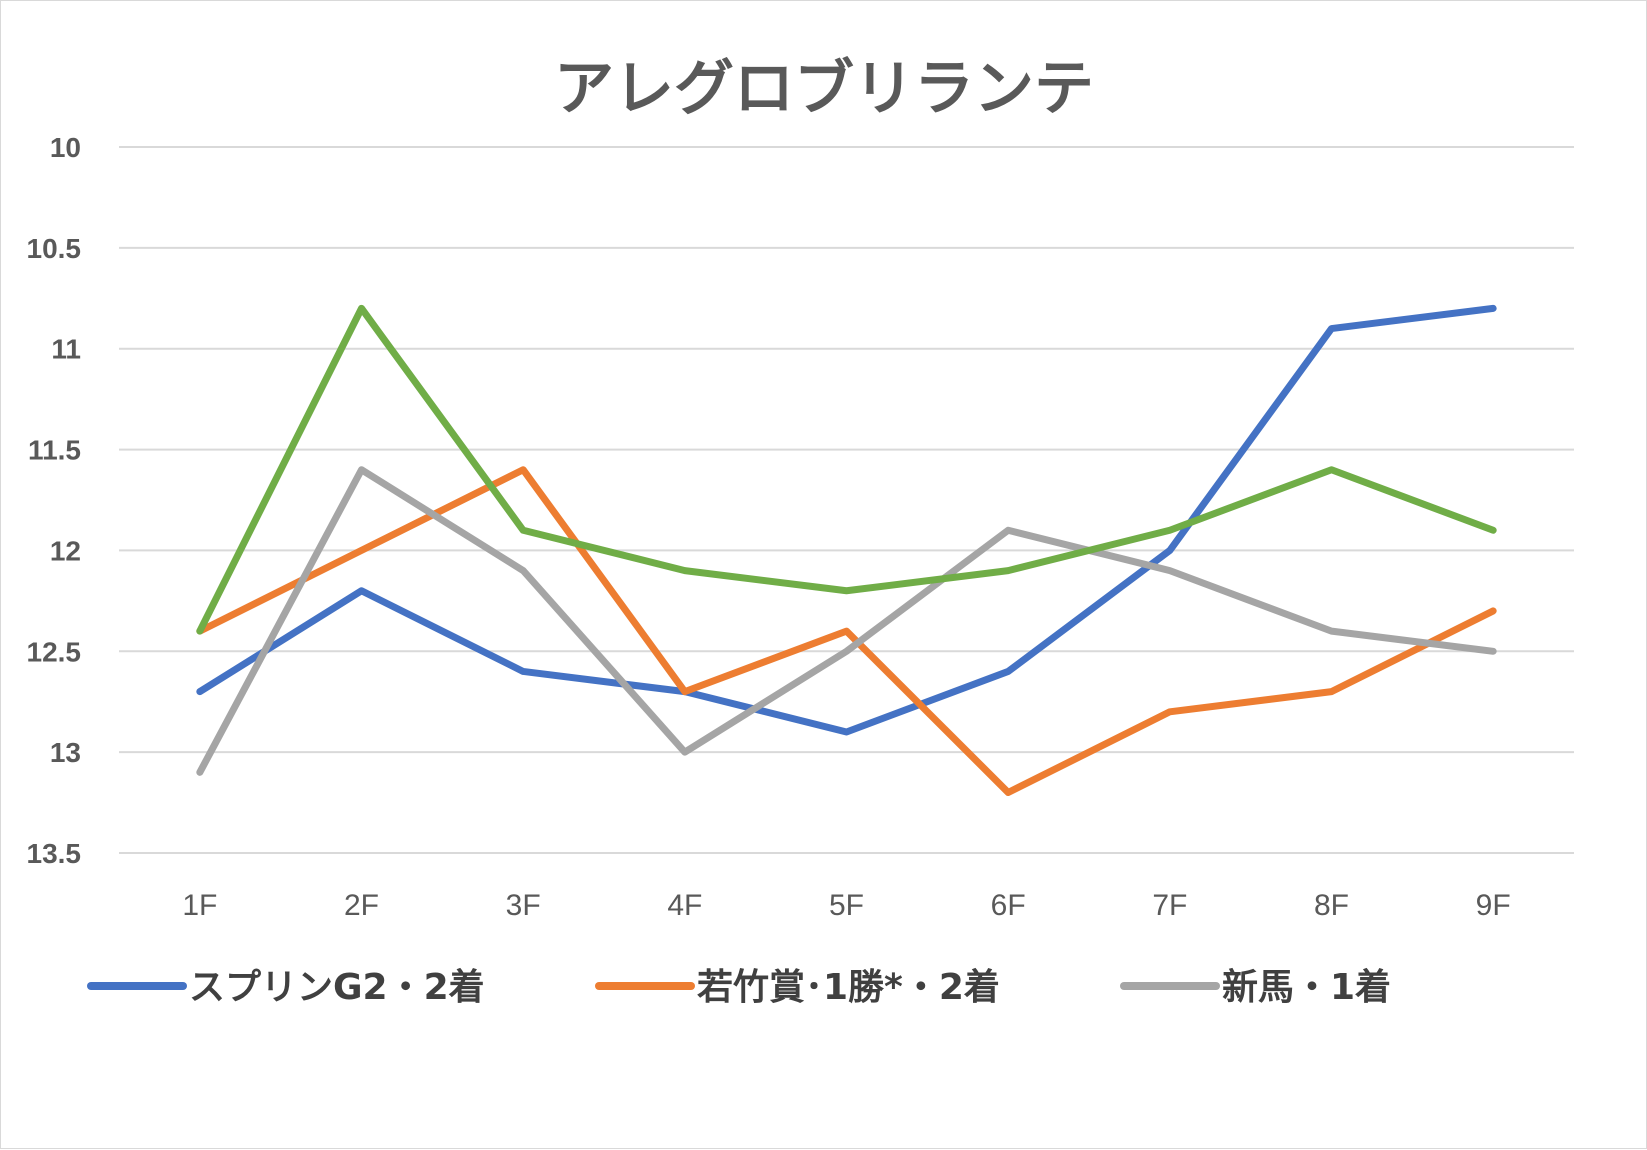  I want to click on x-tick-label: 7F, so click(1169, 905).